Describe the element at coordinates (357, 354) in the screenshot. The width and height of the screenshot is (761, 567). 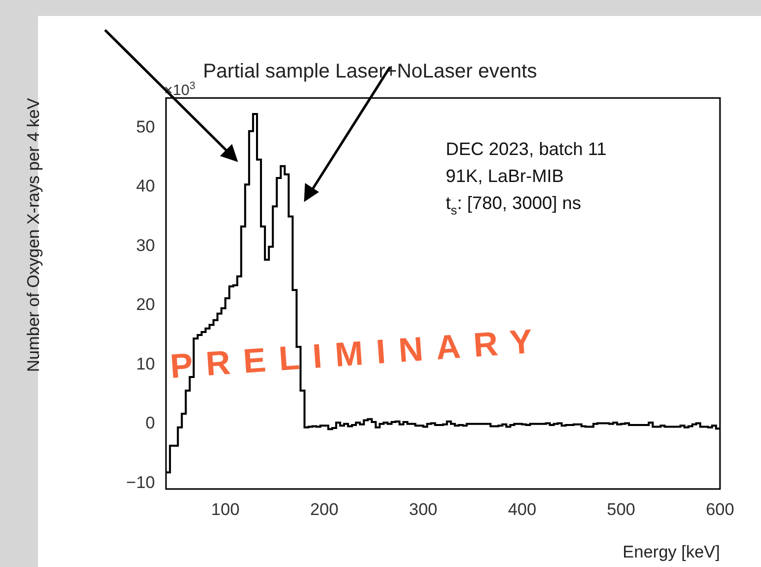
I see `annotation: PRELIMINARY` at that location.